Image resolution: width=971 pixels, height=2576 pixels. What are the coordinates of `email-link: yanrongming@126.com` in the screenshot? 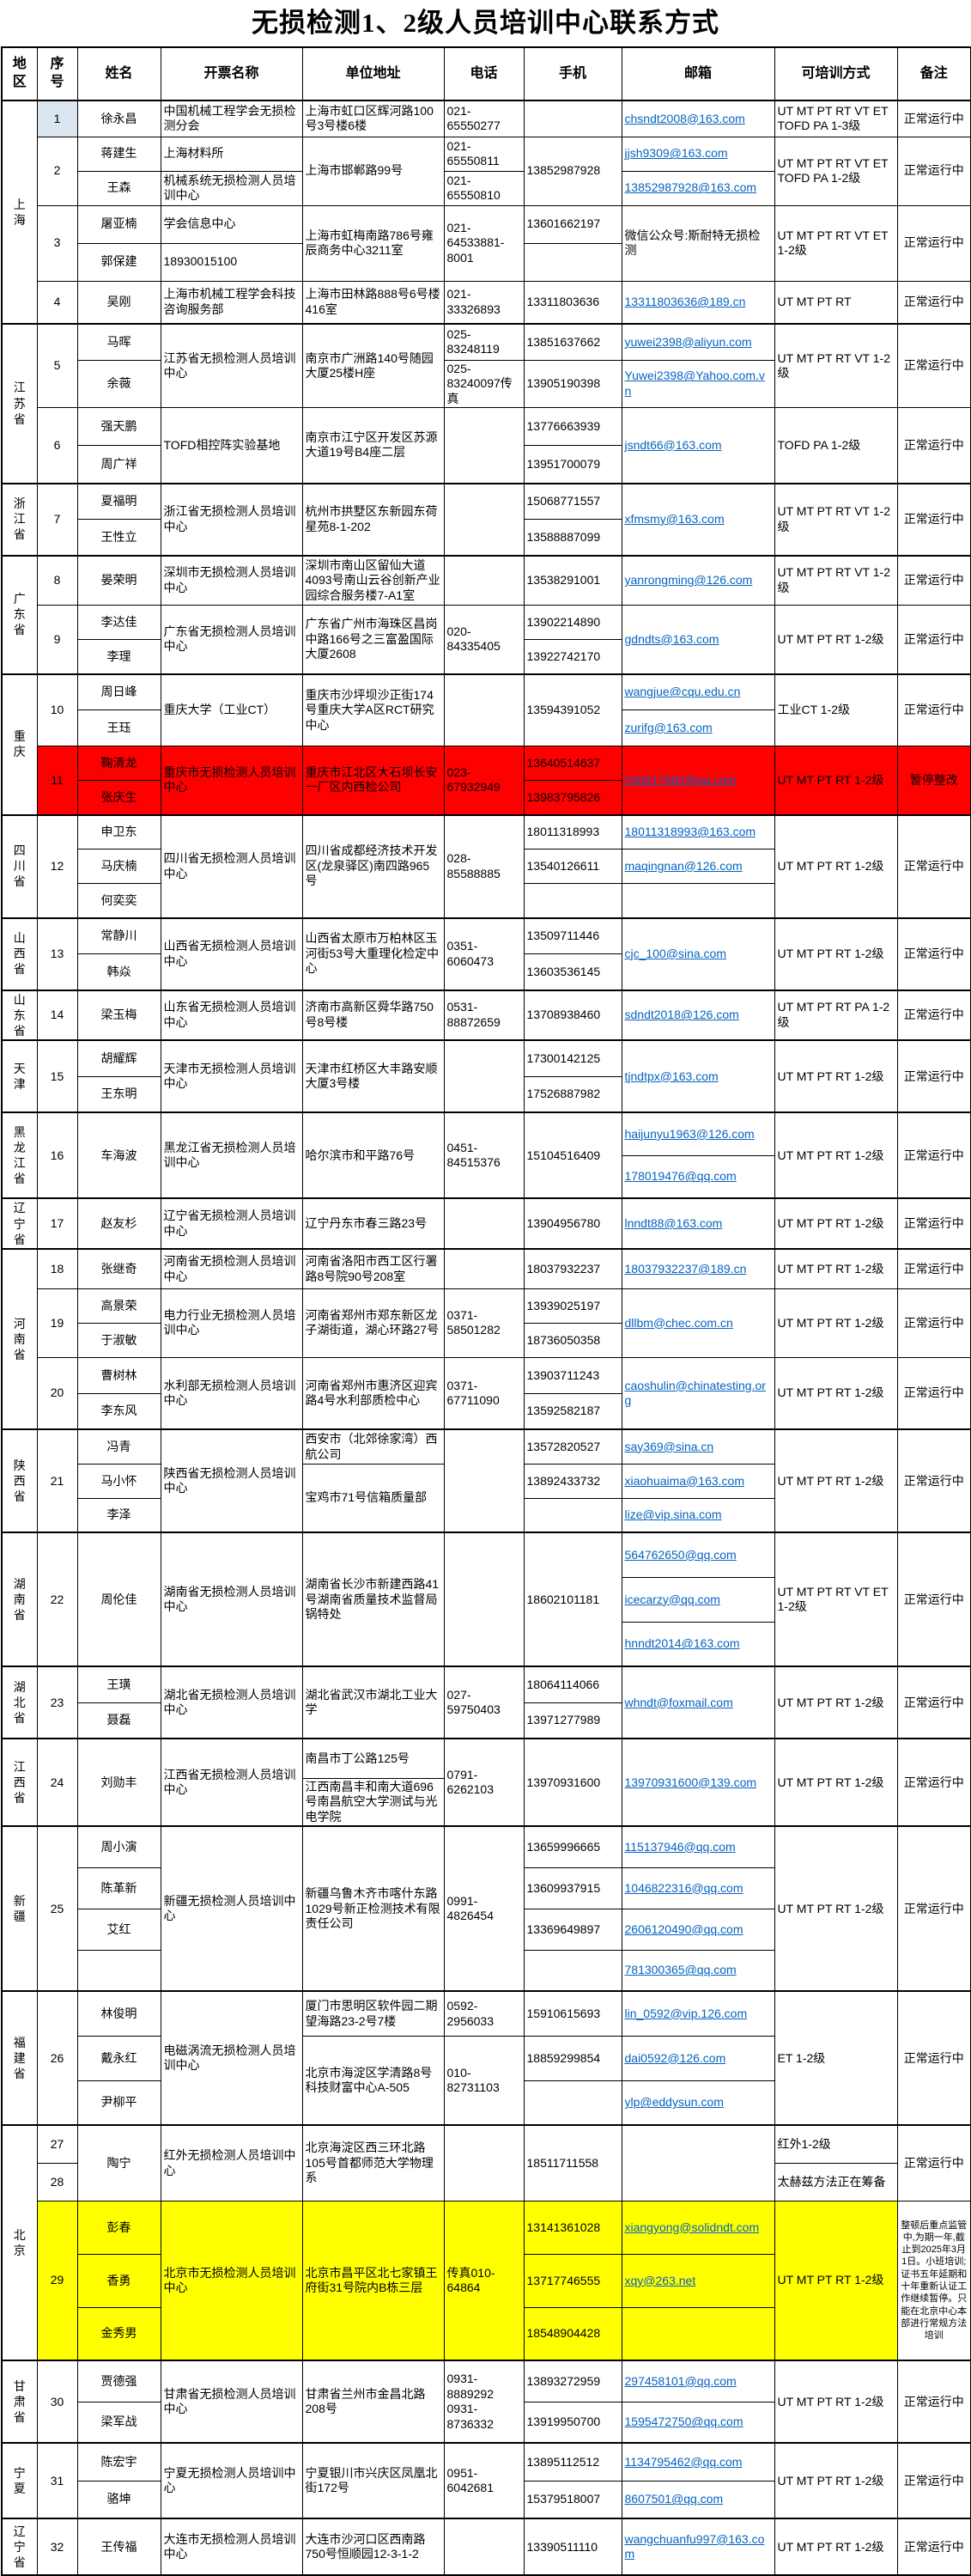 It's located at (688, 580).